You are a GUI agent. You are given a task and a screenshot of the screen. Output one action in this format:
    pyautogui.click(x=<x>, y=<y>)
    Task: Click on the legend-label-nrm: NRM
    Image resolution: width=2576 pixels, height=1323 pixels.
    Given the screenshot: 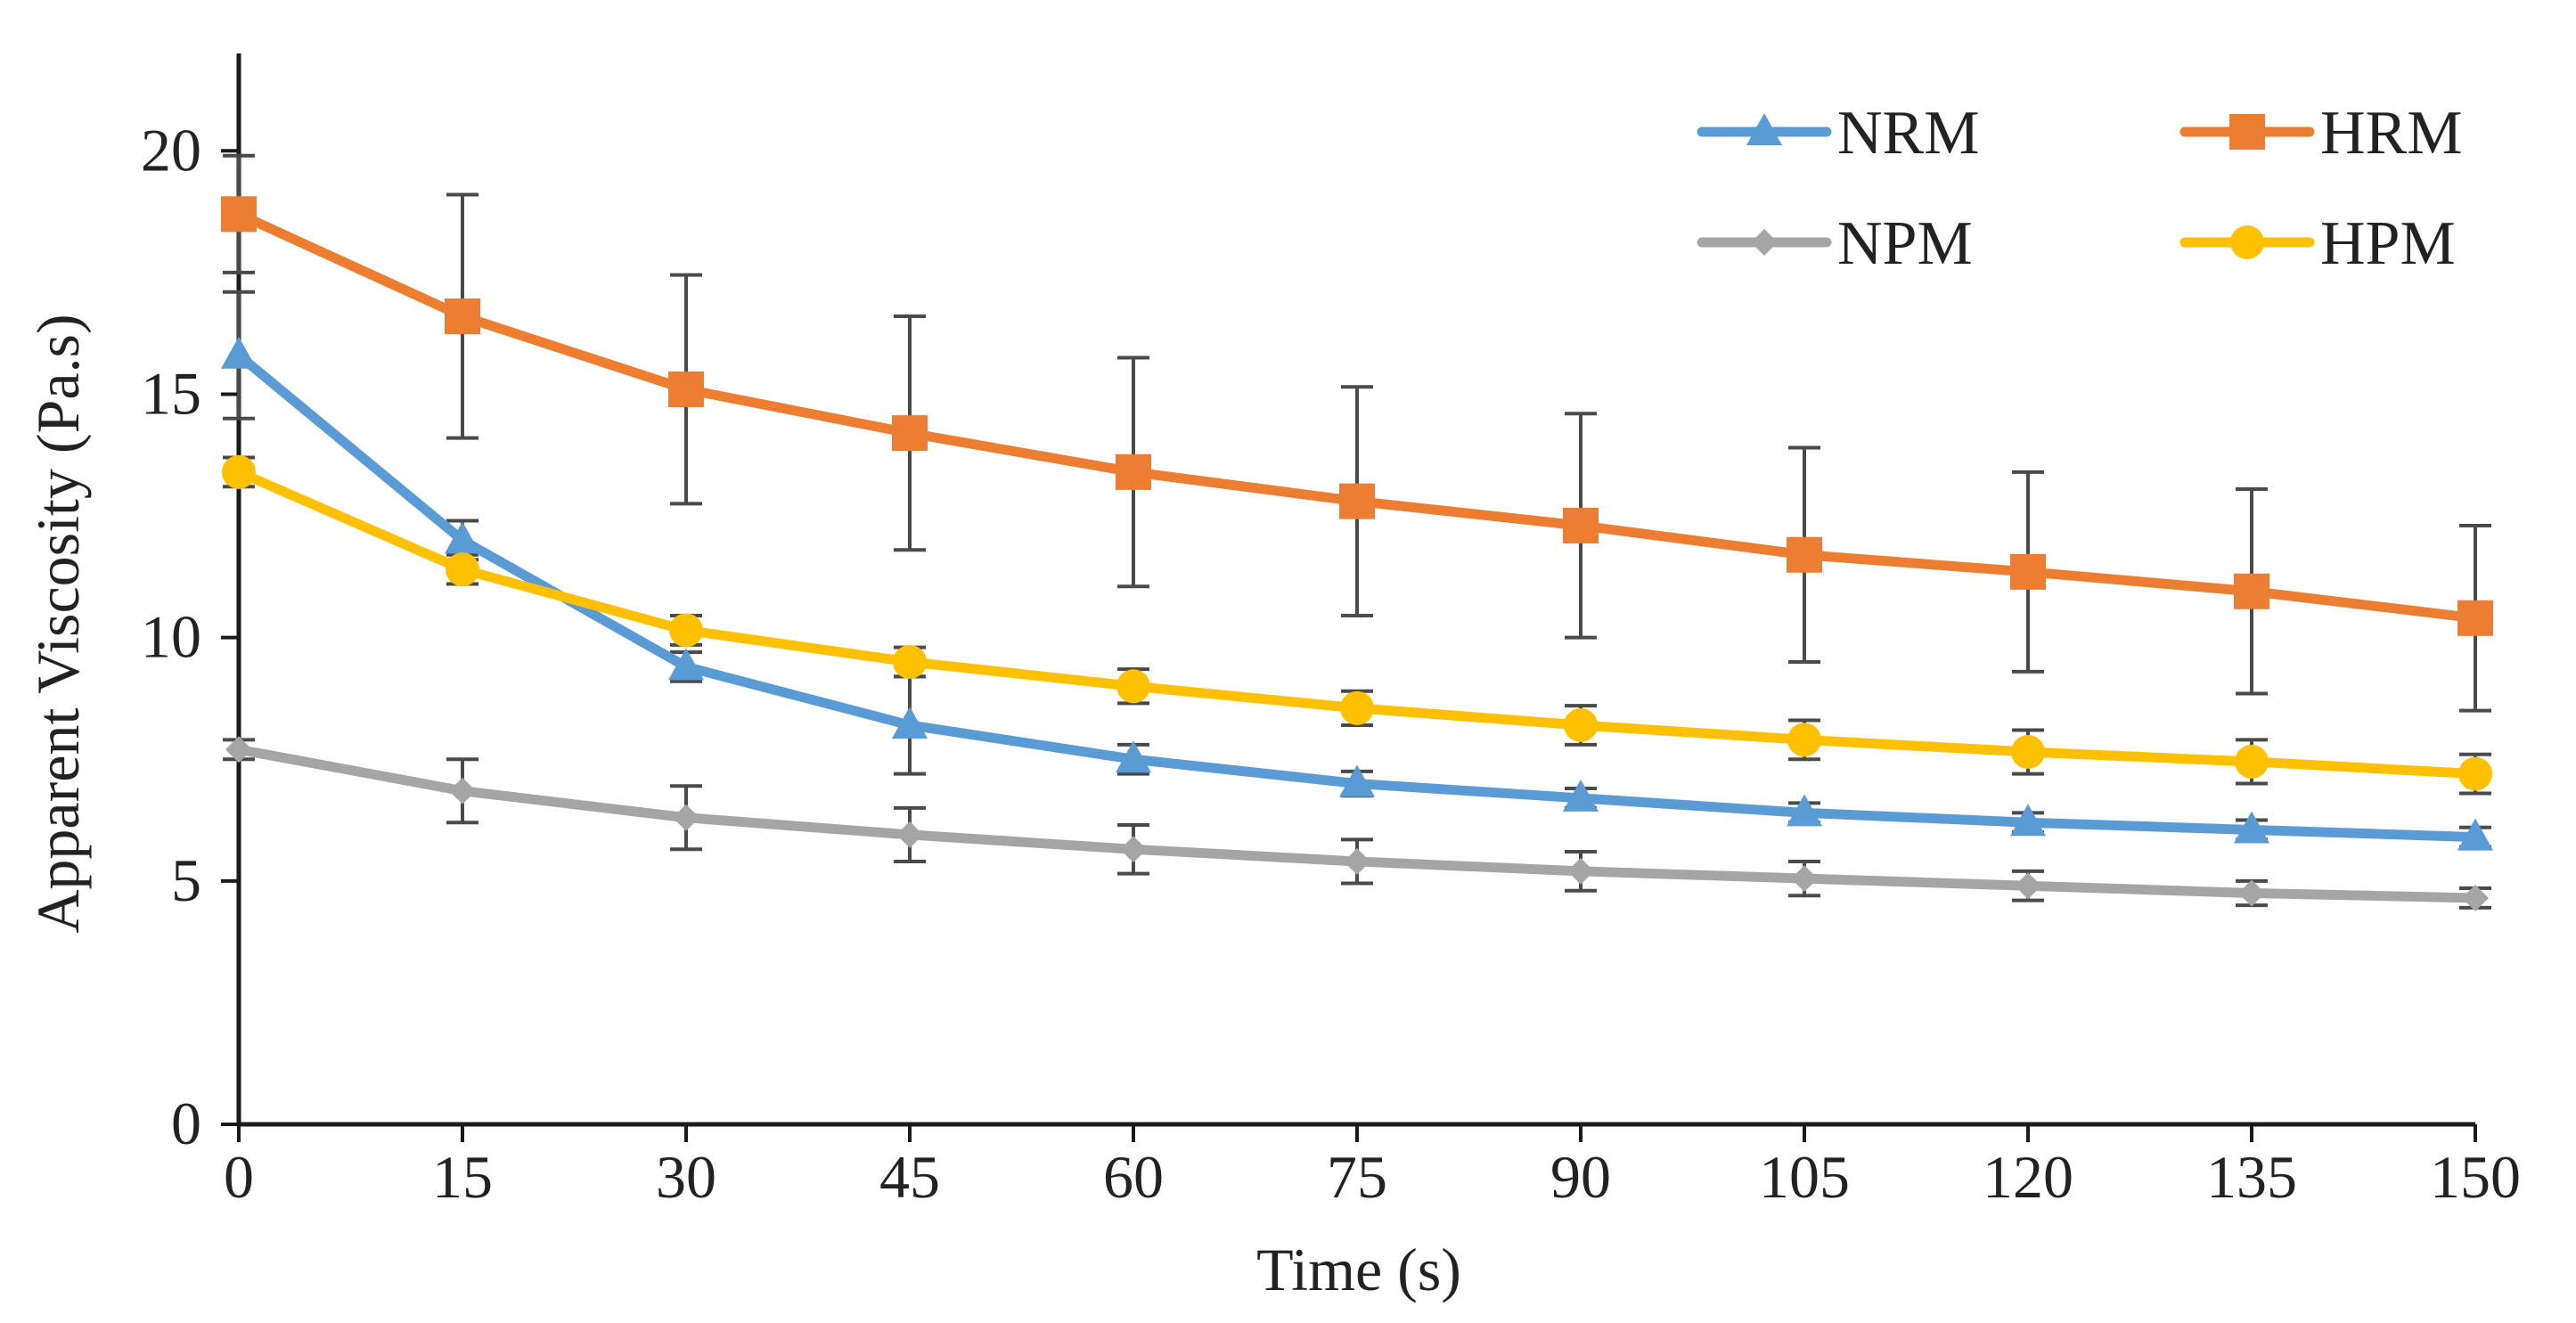 What is the action you would take?
    pyautogui.click(x=1908, y=133)
    